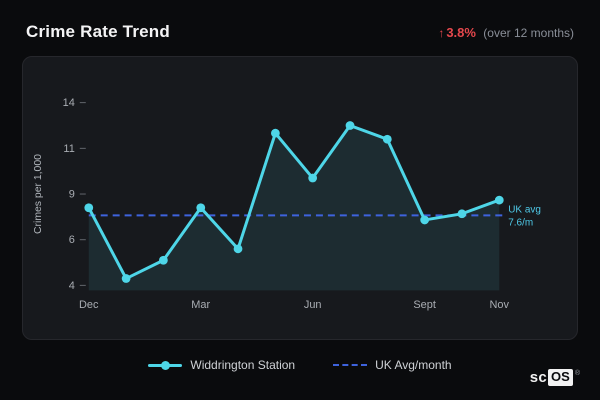 The image size is (600, 400). Describe the element at coordinates (441, 33) in the screenshot. I see `up-arrow-icon: ↑` at that location.